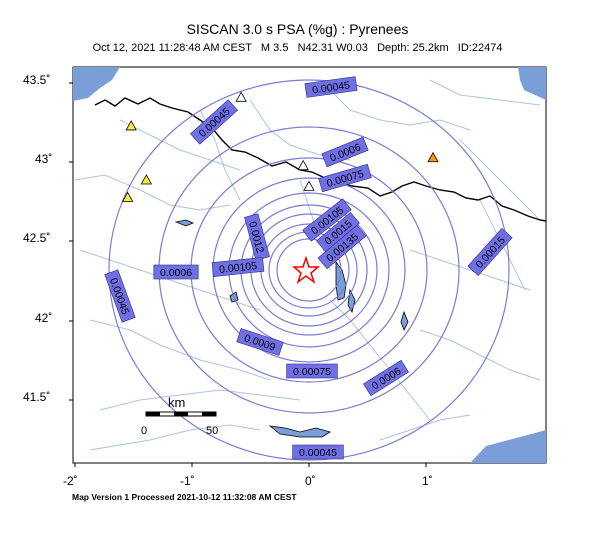  What do you see at coordinates (70, 481) in the screenshot?
I see `lon-label-minus-2: -2˚` at bounding box center [70, 481].